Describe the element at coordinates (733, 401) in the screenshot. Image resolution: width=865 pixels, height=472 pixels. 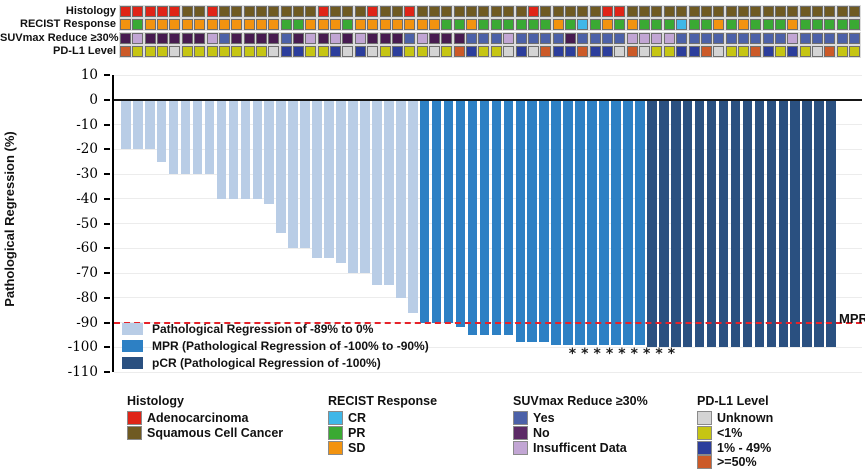
I see `legend-group-title: PD-L1 Level` at that location.